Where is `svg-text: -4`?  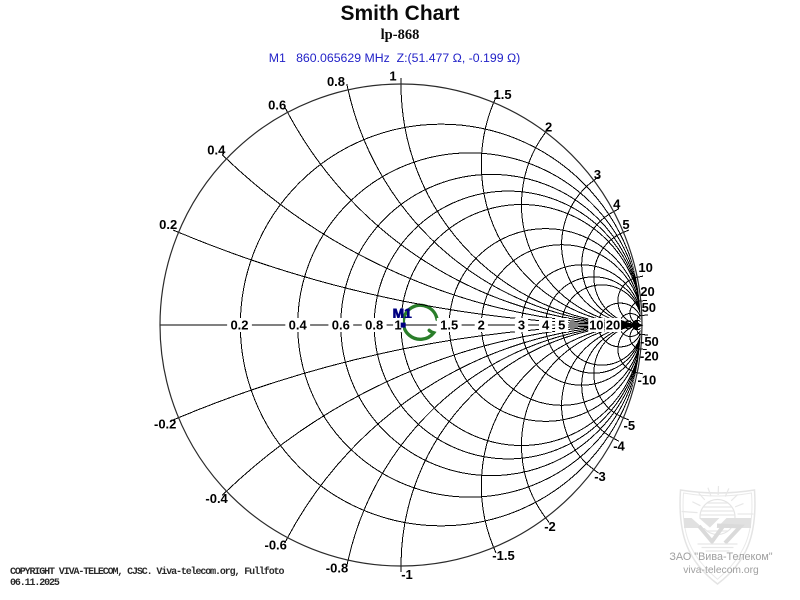
svg-text: -4 is located at coordinates (619, 446).